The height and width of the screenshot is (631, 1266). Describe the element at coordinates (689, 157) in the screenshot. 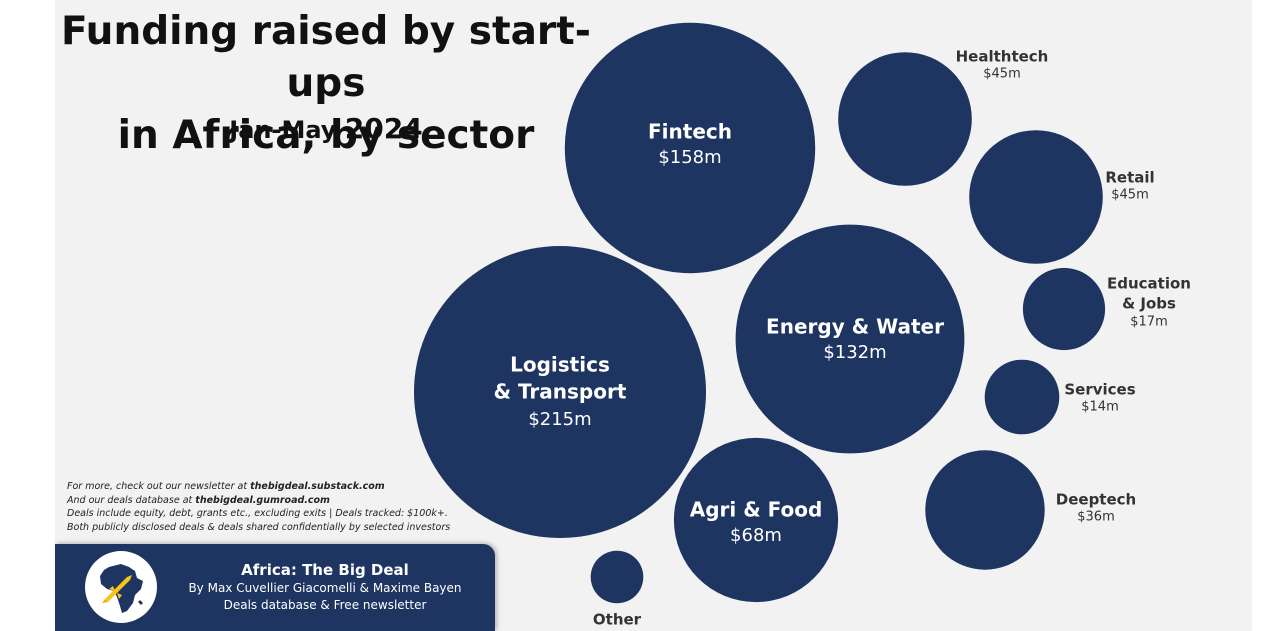

I see `bubble-value-fintech: $158m` at that location.